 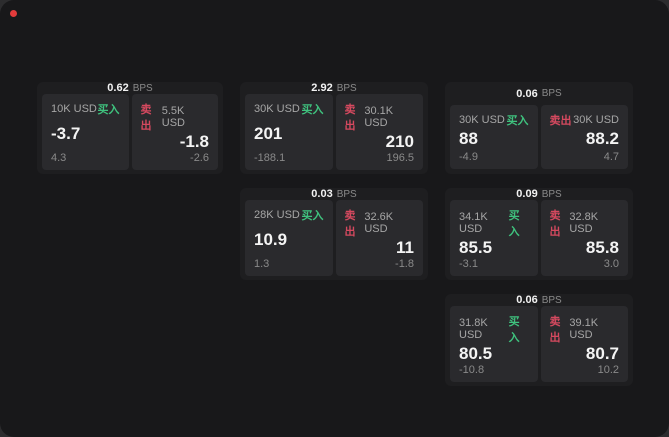 I want to click on buy-price: -3.7, so click(x=66, y=133).